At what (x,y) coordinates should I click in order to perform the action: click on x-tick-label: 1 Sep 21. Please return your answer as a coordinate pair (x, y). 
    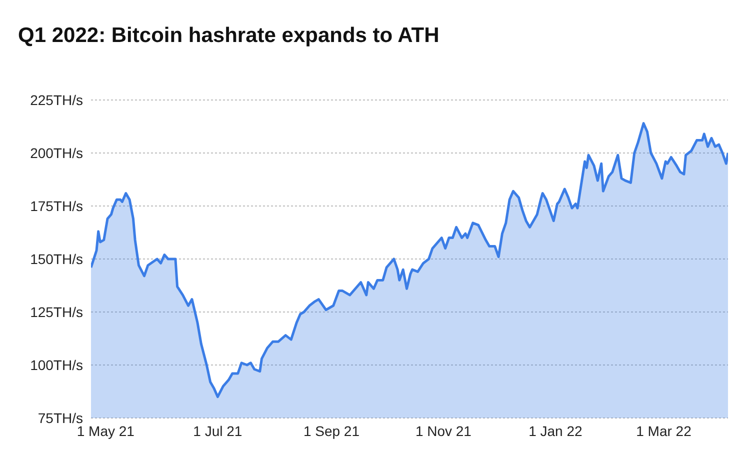
    Looking at the image, I should click on (331, 430).